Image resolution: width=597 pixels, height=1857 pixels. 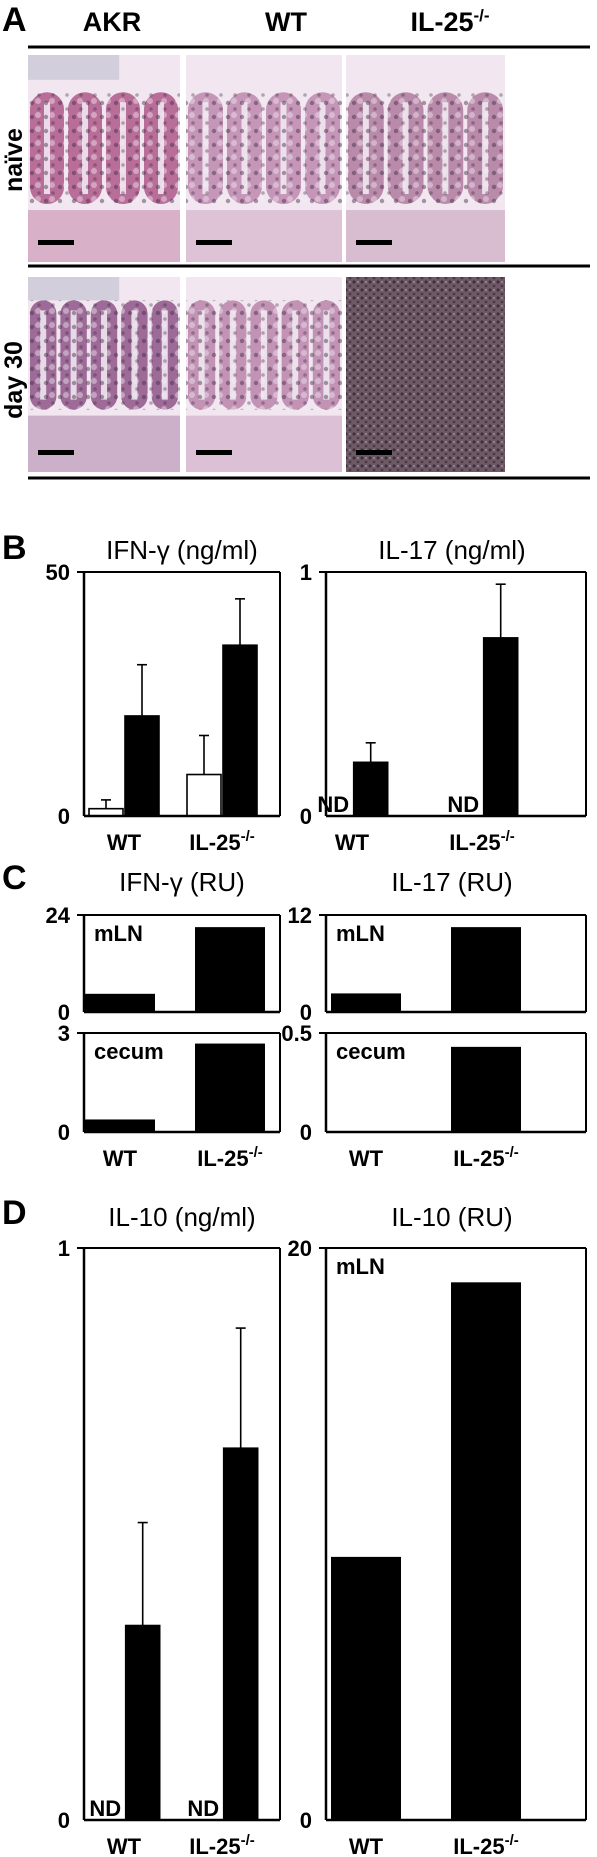 What do you see at coordinates (451, 1217) in the screenshot?
I see `chart-title: IL-10 (RU)` at bounding box center [451, 1217].